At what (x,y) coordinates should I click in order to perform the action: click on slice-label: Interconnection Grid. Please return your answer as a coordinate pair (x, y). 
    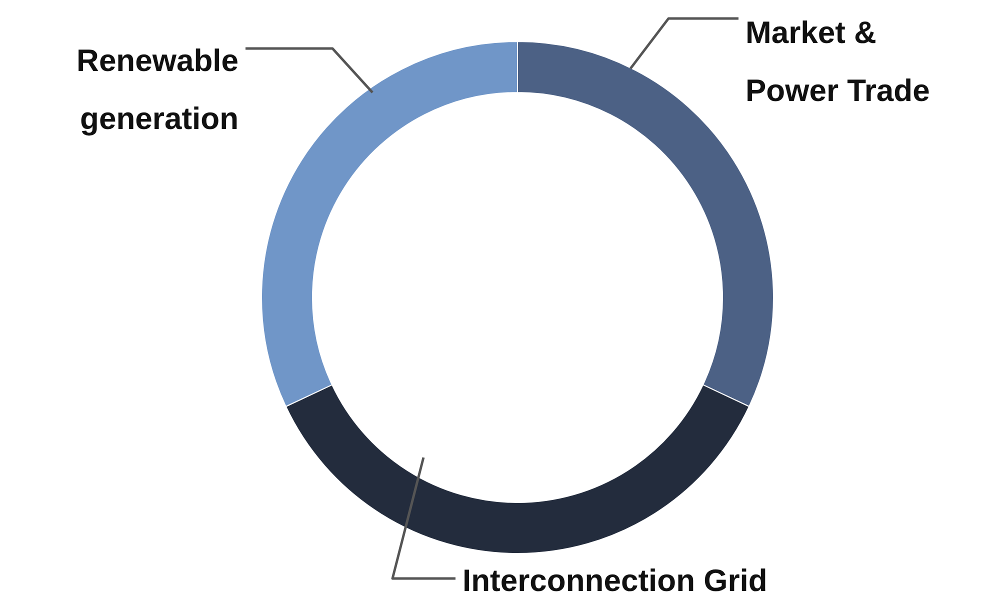
    Looking at the image, I should click on (615, 580).